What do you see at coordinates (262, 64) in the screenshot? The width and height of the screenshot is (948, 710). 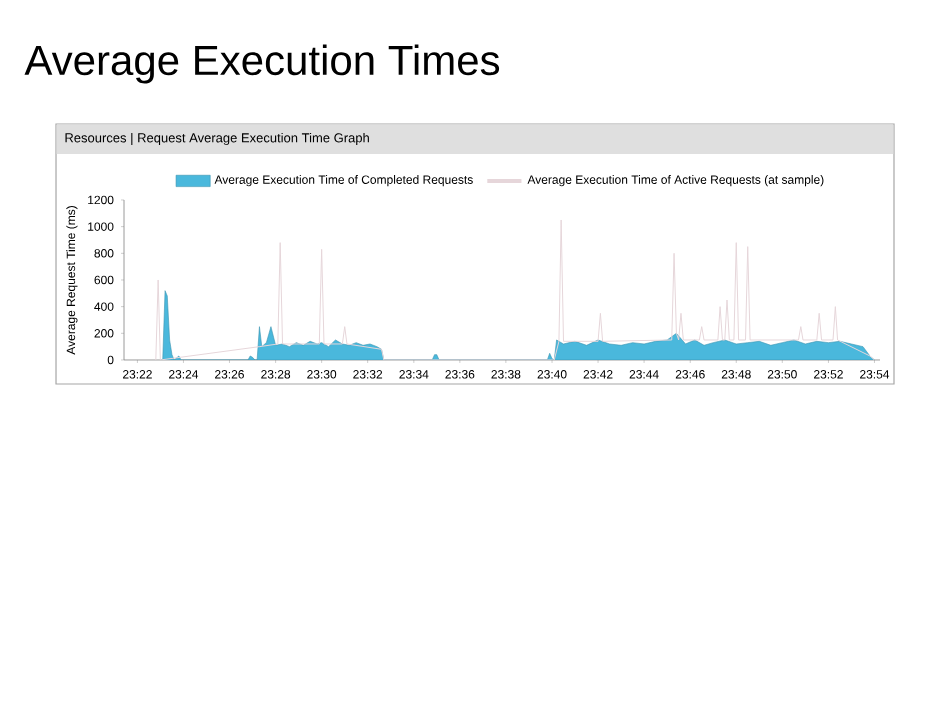 I see `chart-title: Average Execution Times` at bounding box center [262, 64].